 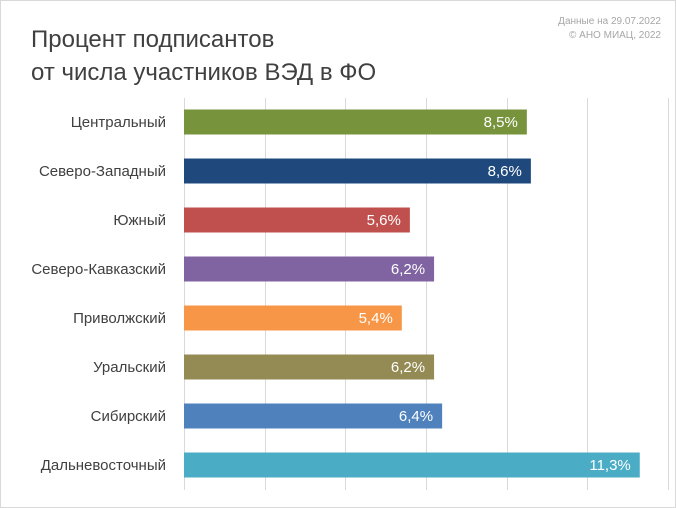 I want to click on value-label: 6,4%, so click(x=416, y=416).